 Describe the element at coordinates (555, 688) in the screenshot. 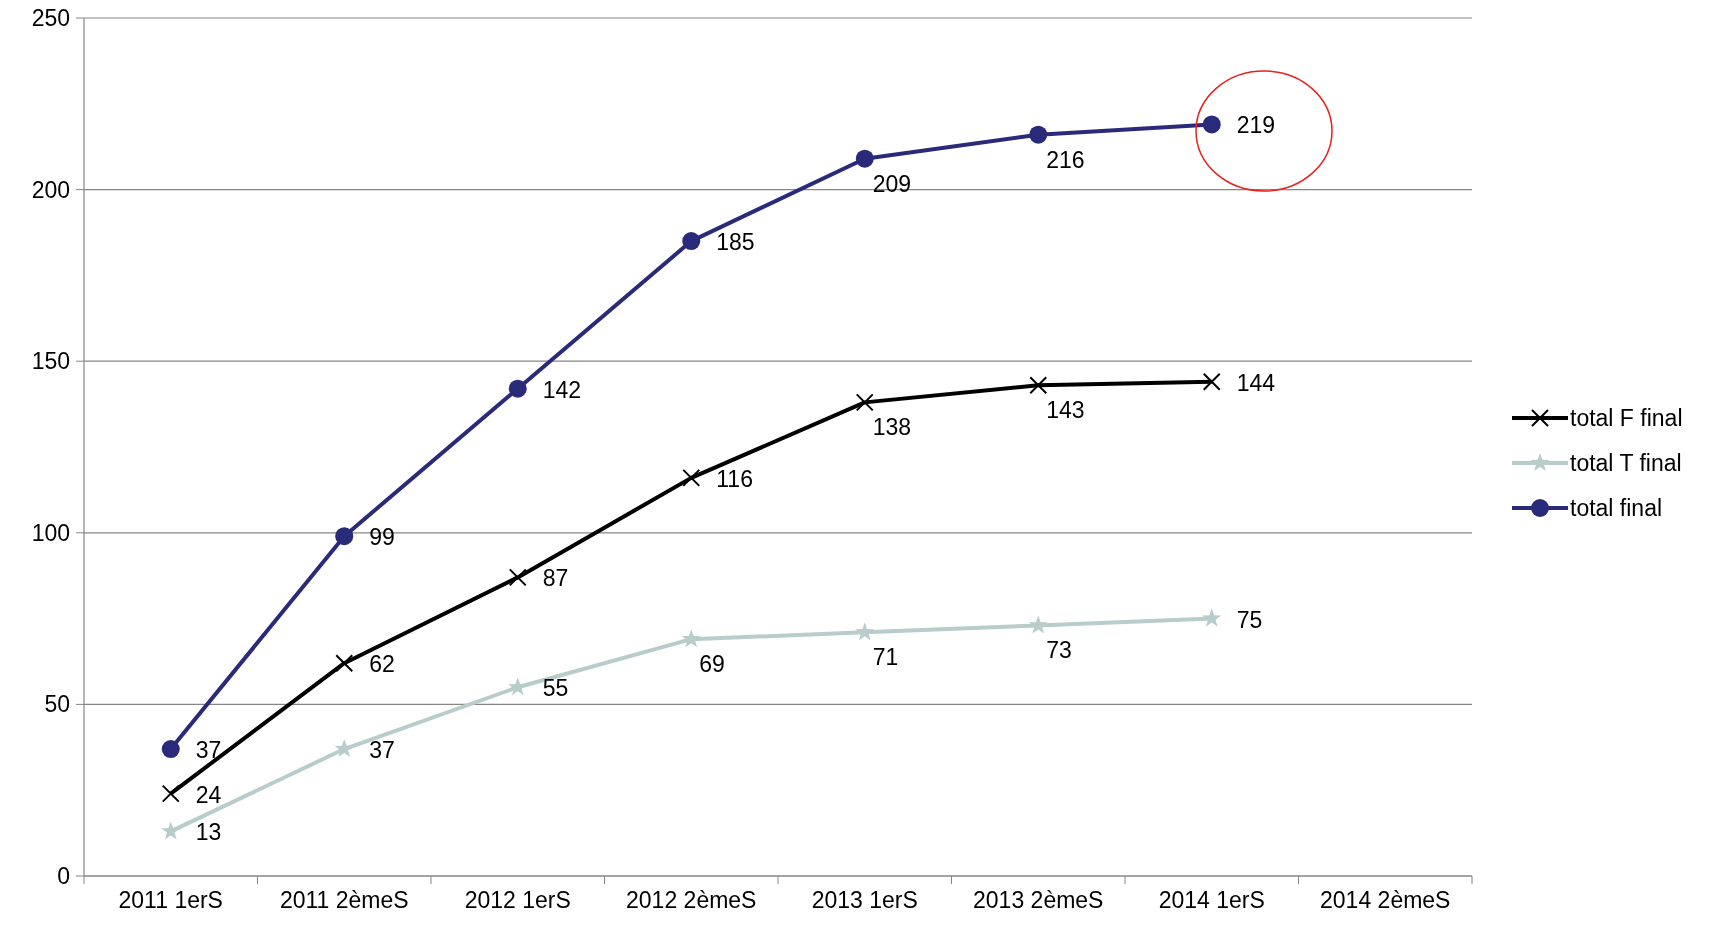

I see `data-label: 55` at that location.